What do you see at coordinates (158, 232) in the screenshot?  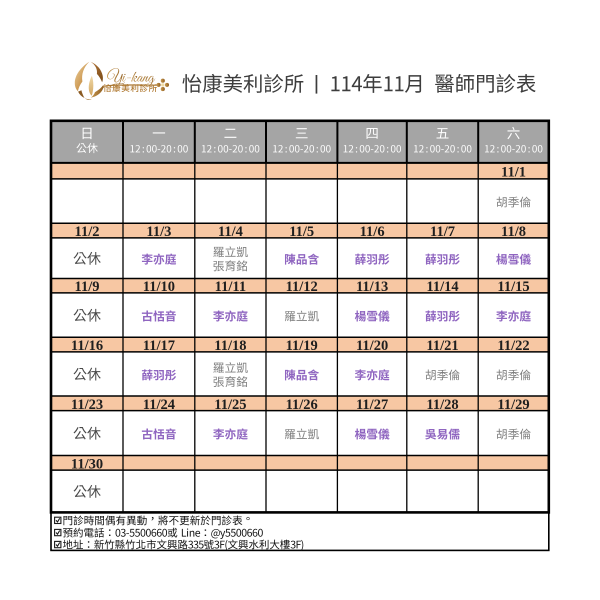 I see `svg-text: 11/3` at bounding box center [158, 232].